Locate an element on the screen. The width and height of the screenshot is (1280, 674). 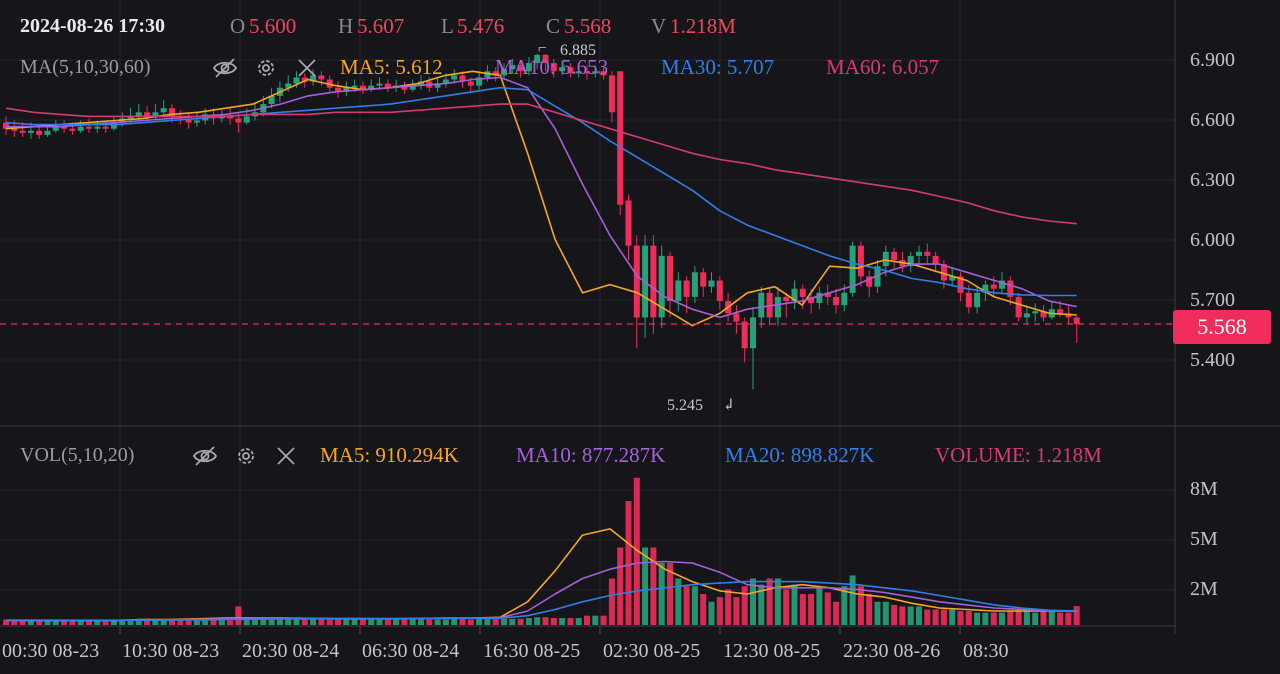
close-value: 5.568 is located at coordinates (588, 26).